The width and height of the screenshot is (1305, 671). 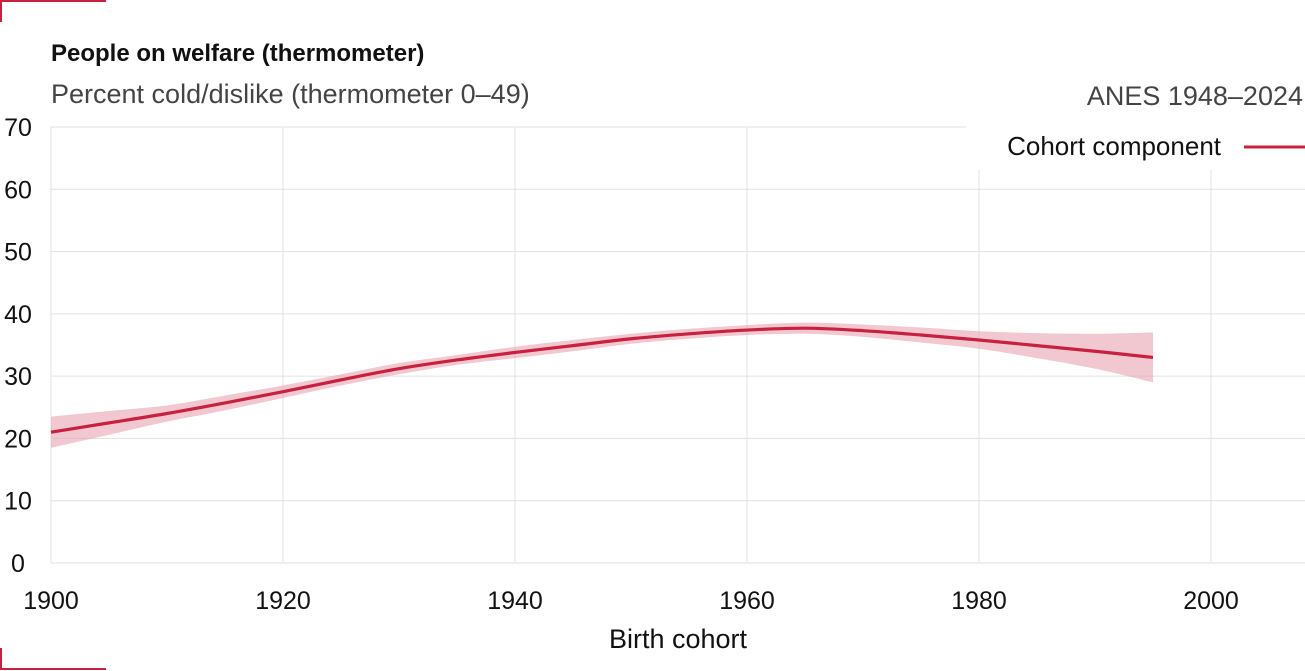 What do you see at coordinates (237, 53) in the screenshot?
I see `chart-title: People on welfare (thermometer)` at bounding box center [237, 53].